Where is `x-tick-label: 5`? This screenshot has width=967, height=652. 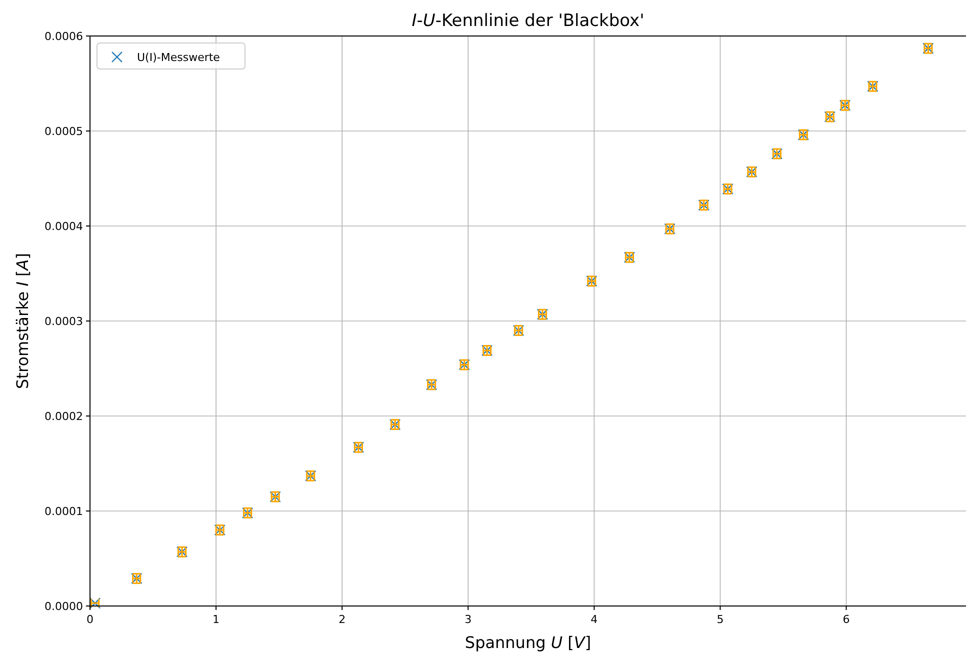 x-tick-label: 5 is located at coordinates (720, 619).